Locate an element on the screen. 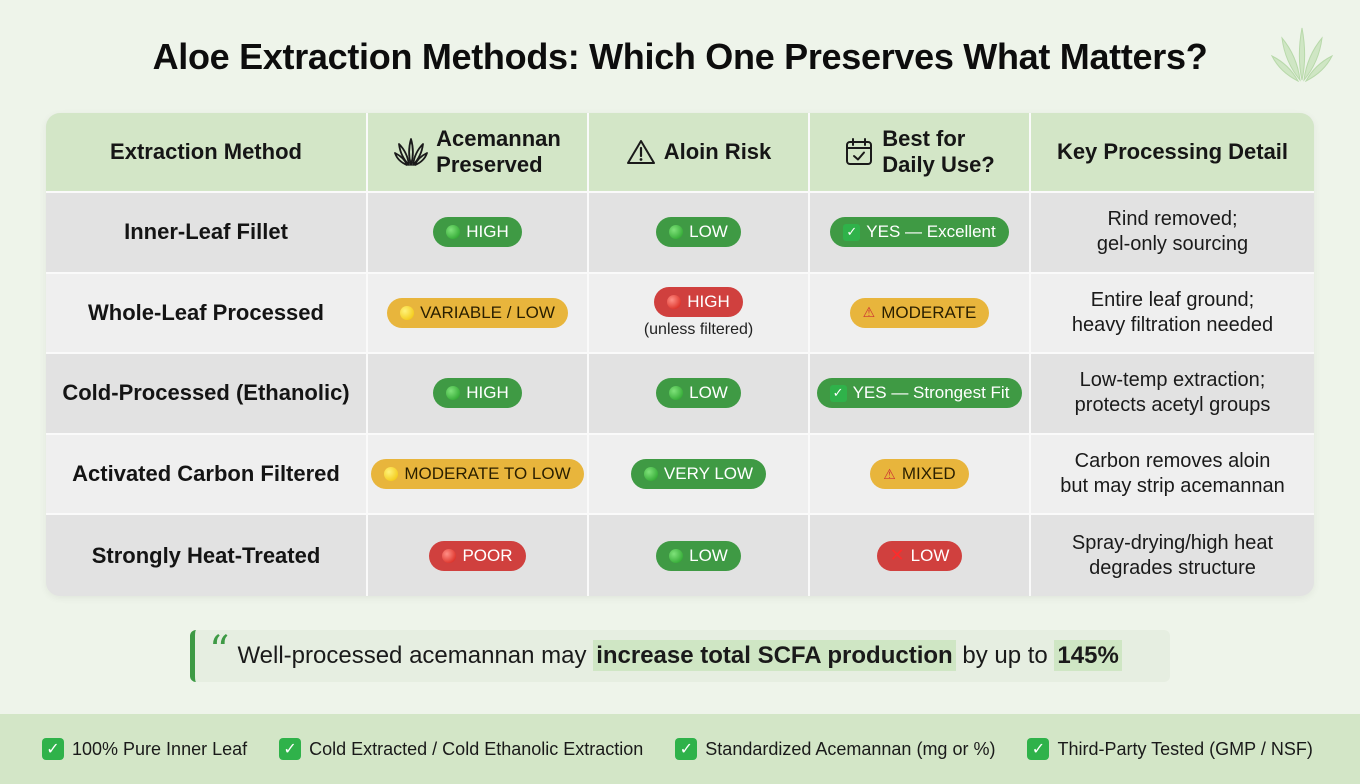 The width and height of the screenshot is (1360, 784). acemannan-cell: MODERATE TO LOW is located at coordinates (478, 475).